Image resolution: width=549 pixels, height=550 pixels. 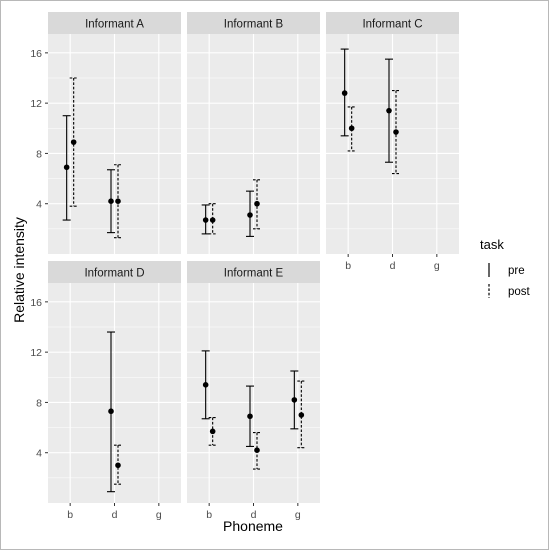 I want to click on facet-panel: Informant D 4 8 12 16 b d g, so click(x=105, y=391).